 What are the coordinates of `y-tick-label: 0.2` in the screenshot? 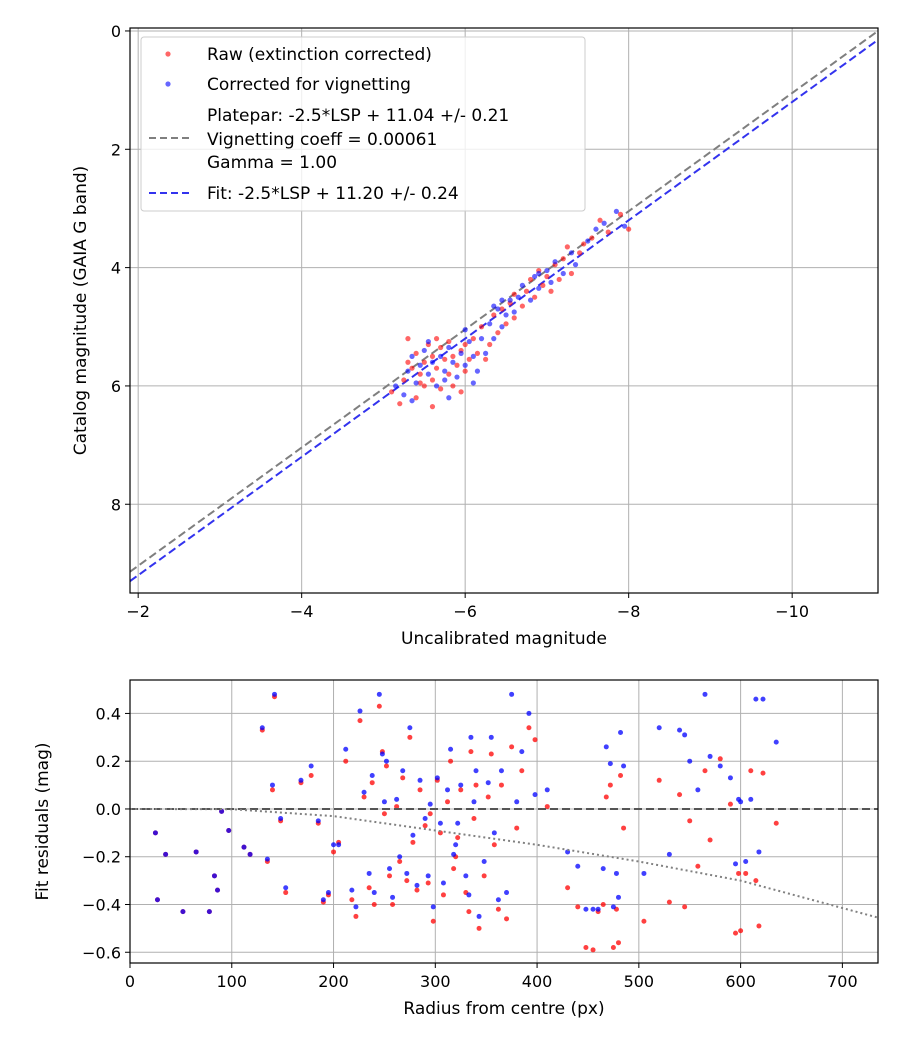 It's located at (108, 761).